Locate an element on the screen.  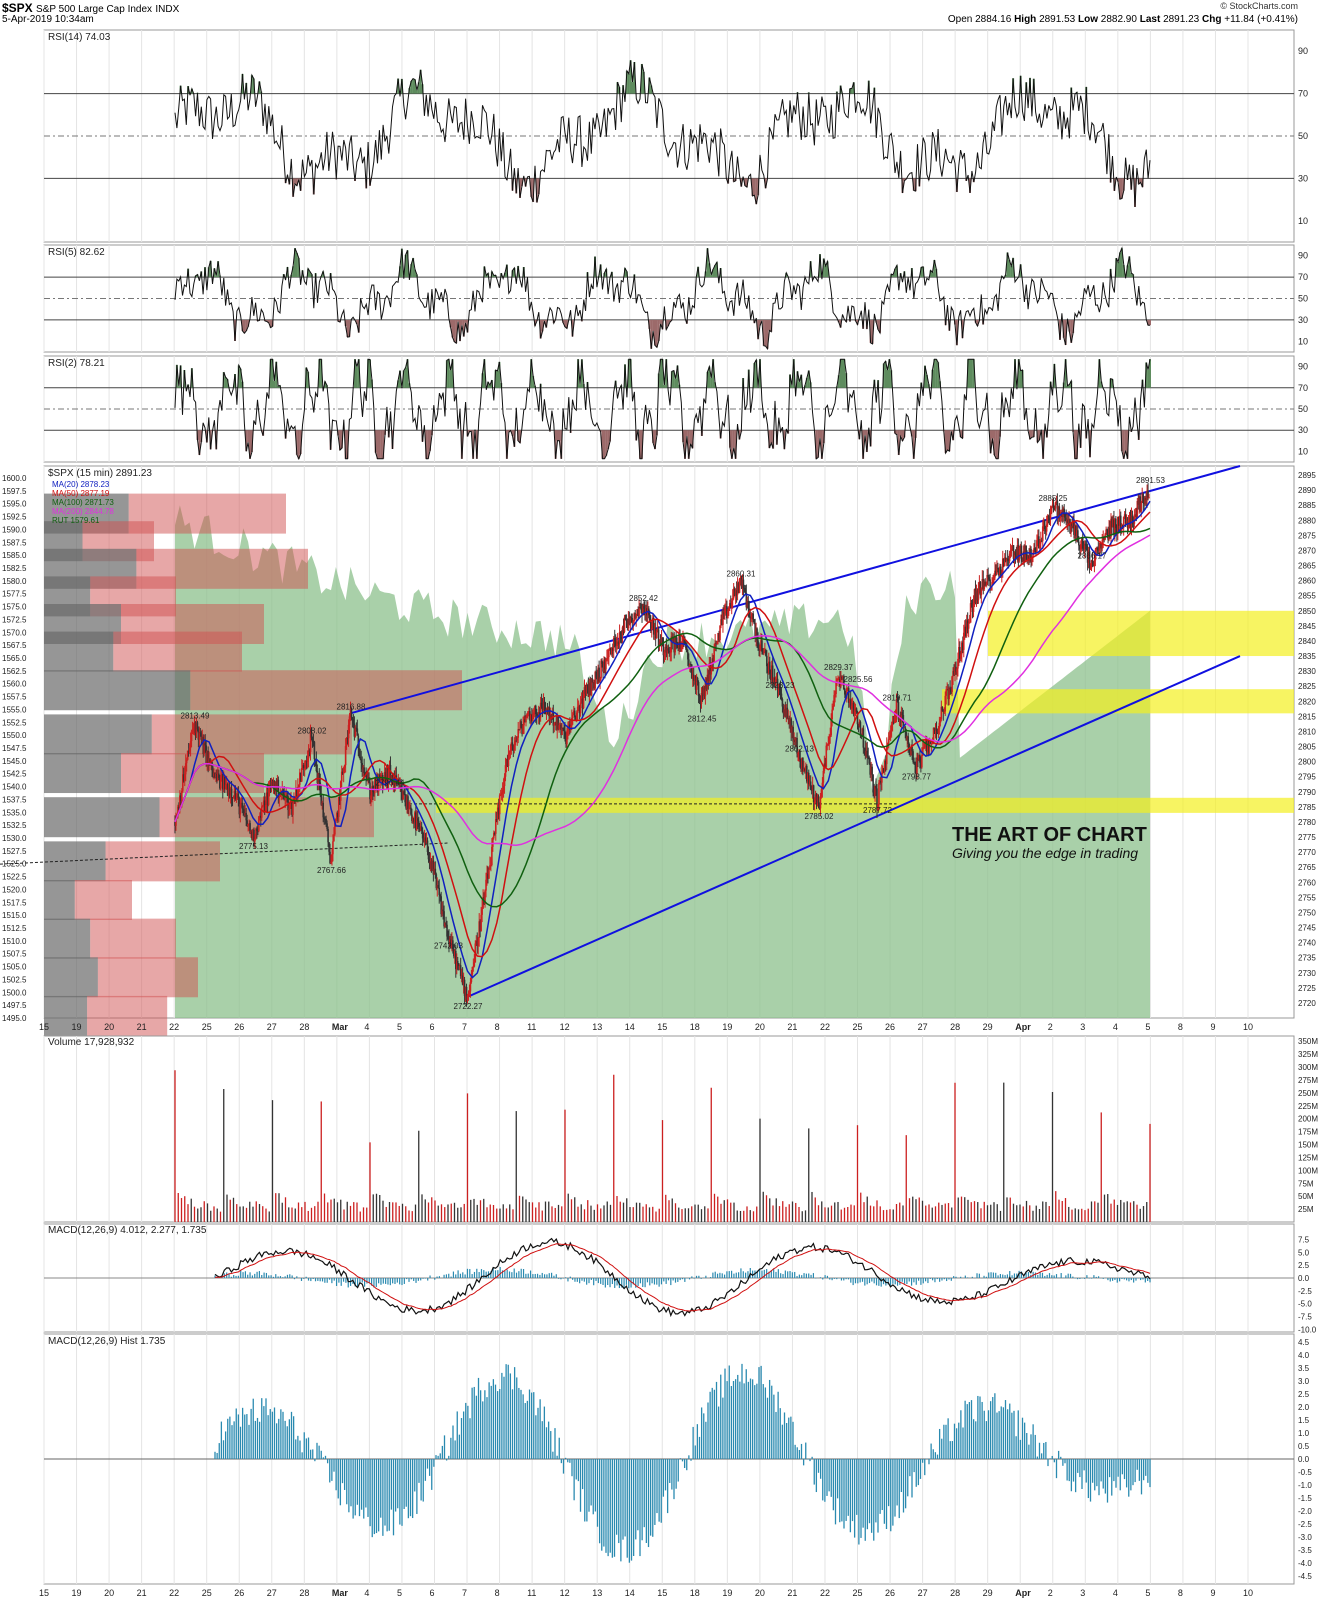
volume-tick: 250M is located at coordinates (1308, 1093).